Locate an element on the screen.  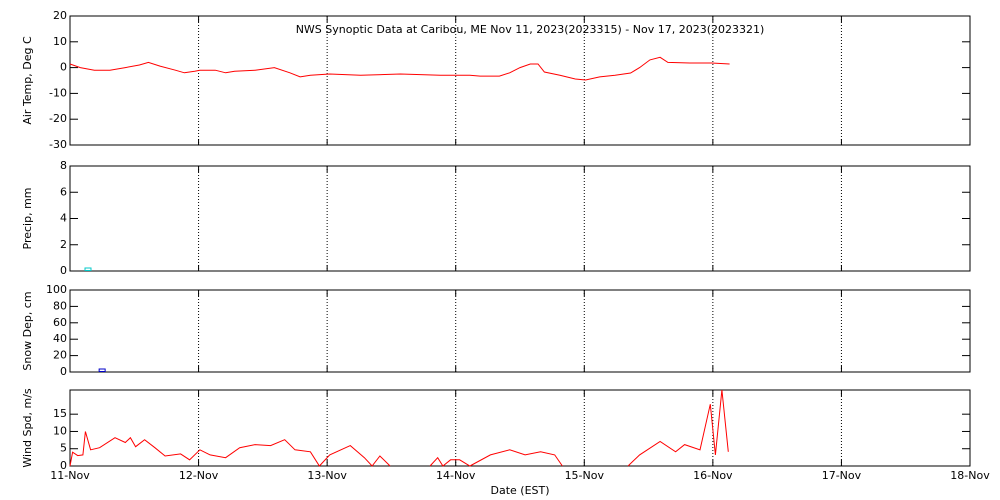
x-axis-label: Date (EST) is located at coordinates (519, 490).